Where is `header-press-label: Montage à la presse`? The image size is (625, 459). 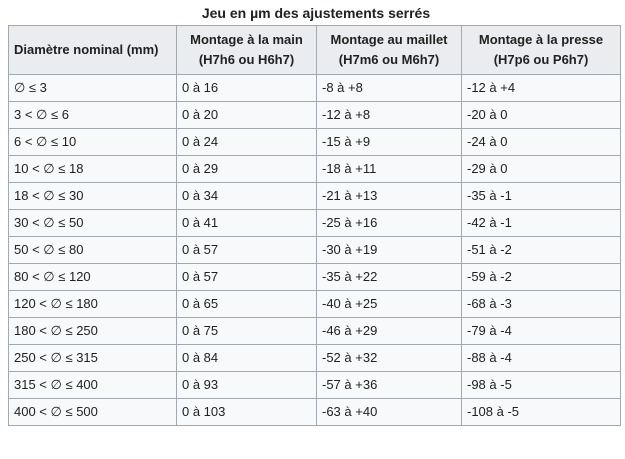 header-press-label: Montage à la presse is located at coordinates (541, 39).